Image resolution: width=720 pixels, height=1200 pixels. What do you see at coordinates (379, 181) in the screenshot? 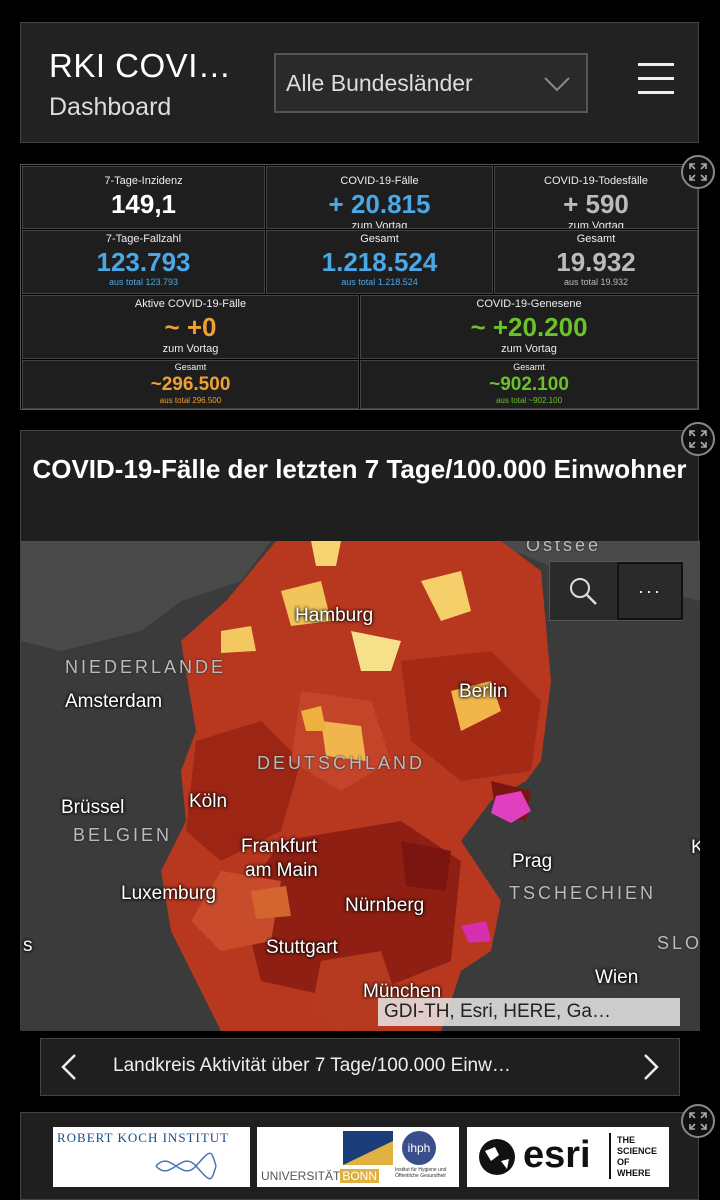
I see `stat-label: COVID-19-Fälle` at bounding box center [379, 181].